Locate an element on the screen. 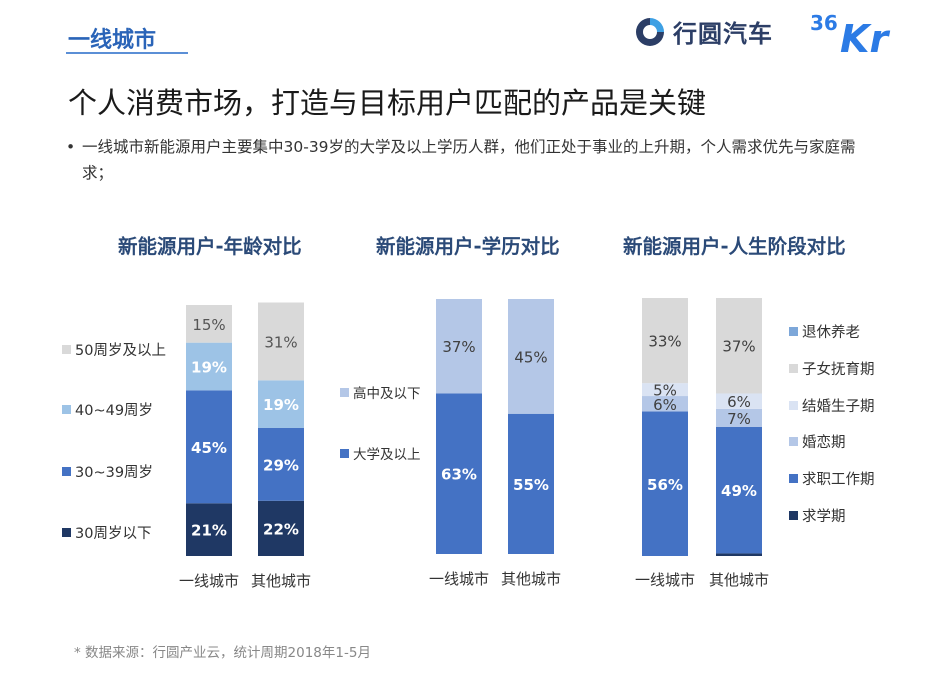 The width and height of the screenshot is (932, 698). swirl-logo-icon is located at coordinates (650, 31).